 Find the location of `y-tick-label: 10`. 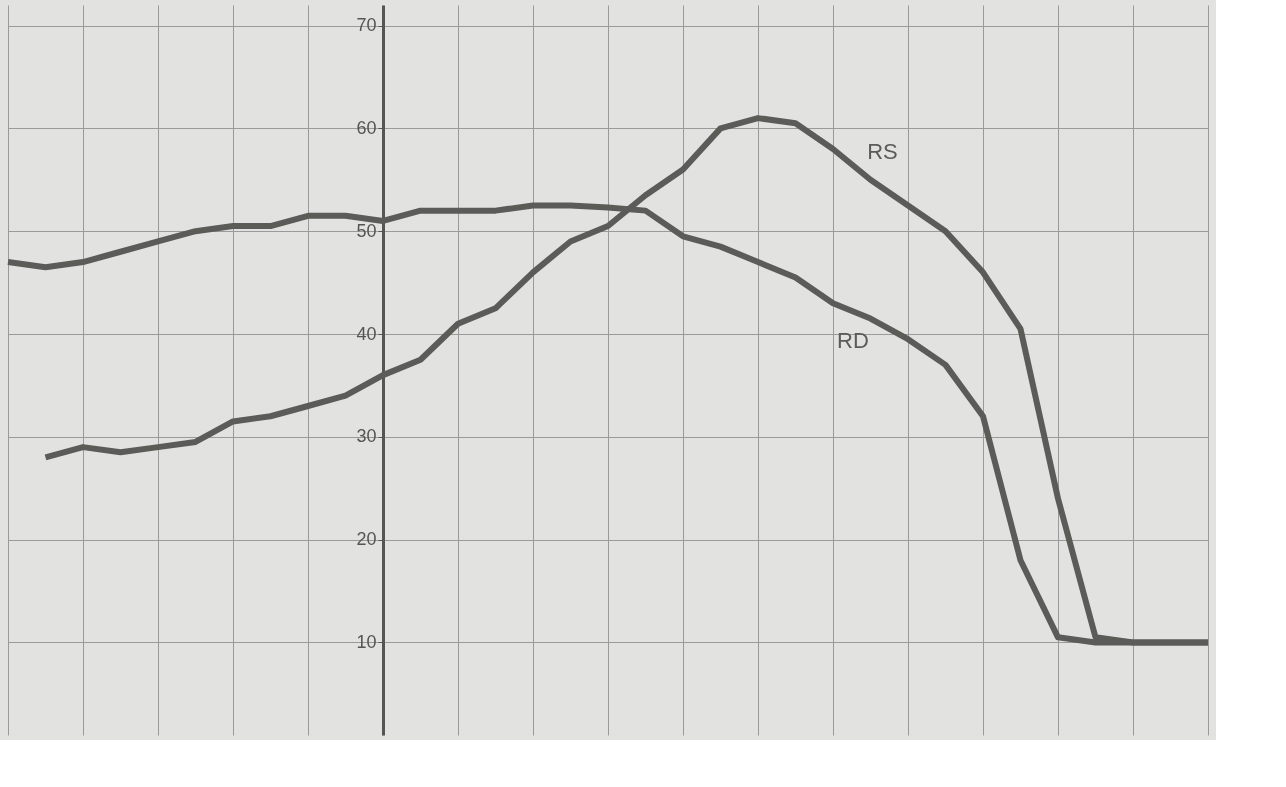

y-tick-label: 10 is located at coordinates (366, 641).